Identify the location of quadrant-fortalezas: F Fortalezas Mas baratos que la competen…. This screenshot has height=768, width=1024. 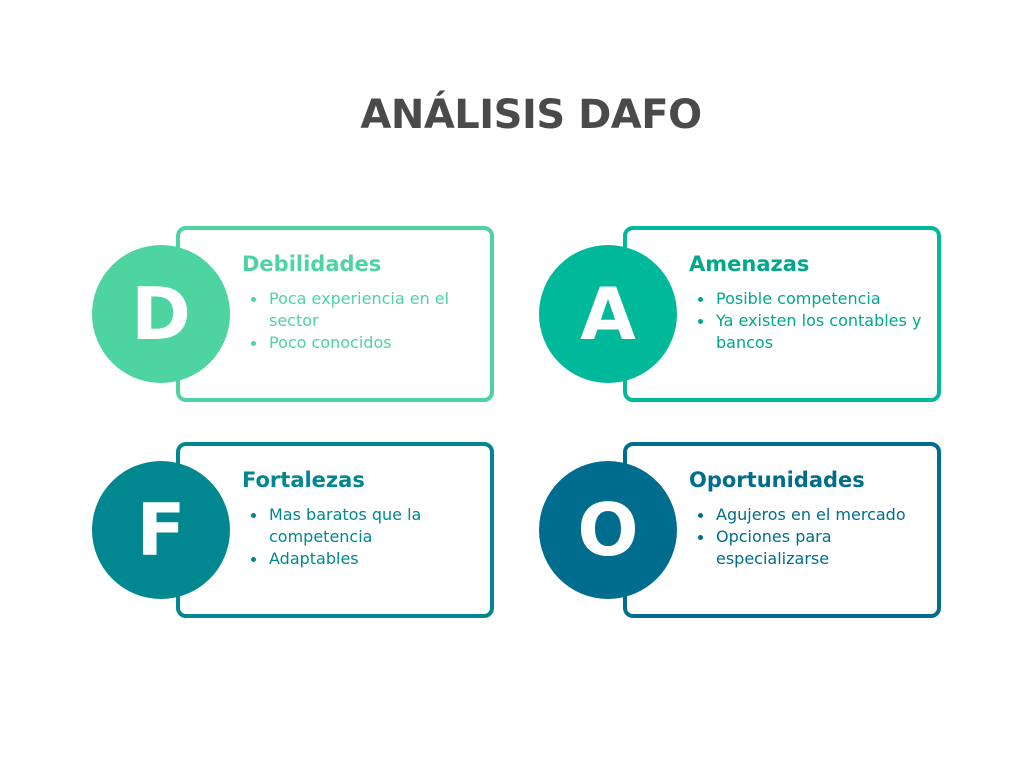
(295, 532).